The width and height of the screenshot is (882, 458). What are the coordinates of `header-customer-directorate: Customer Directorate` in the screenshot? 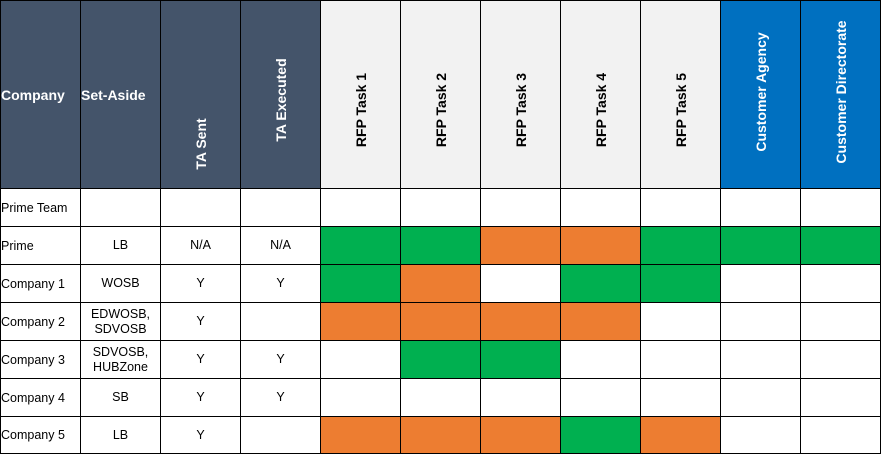 It's located at (840, 94).